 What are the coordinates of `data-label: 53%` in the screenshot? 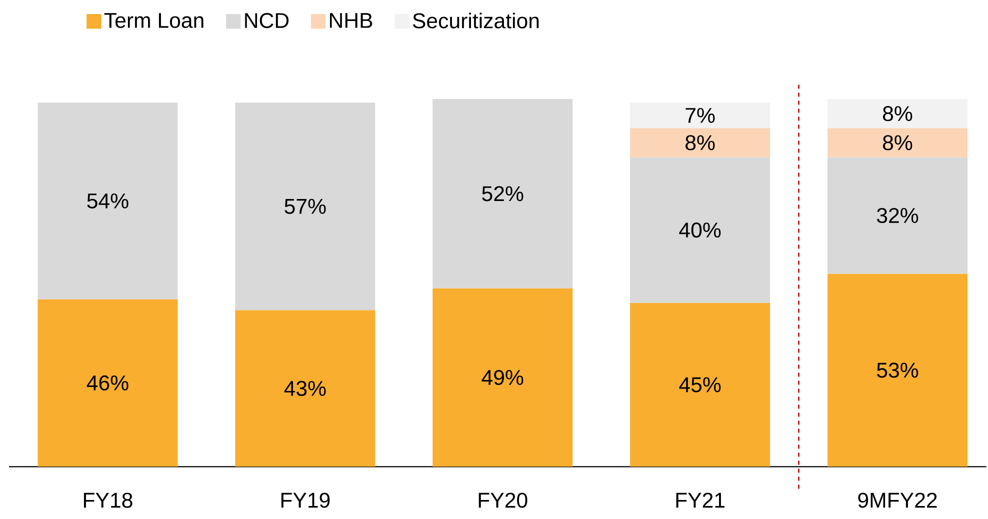 It's located at (897, 370).